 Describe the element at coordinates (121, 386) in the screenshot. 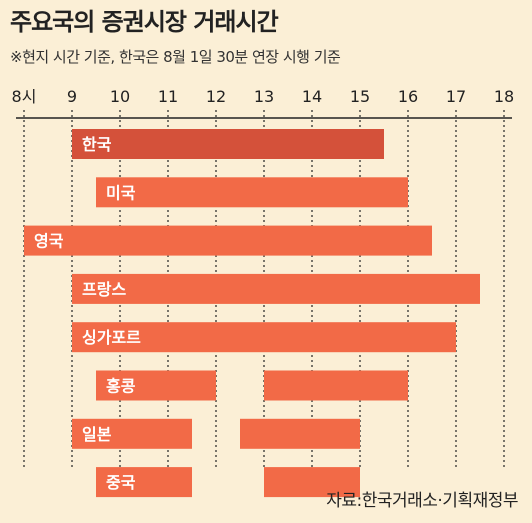

I see `bar-label: 홍콩` at that location.